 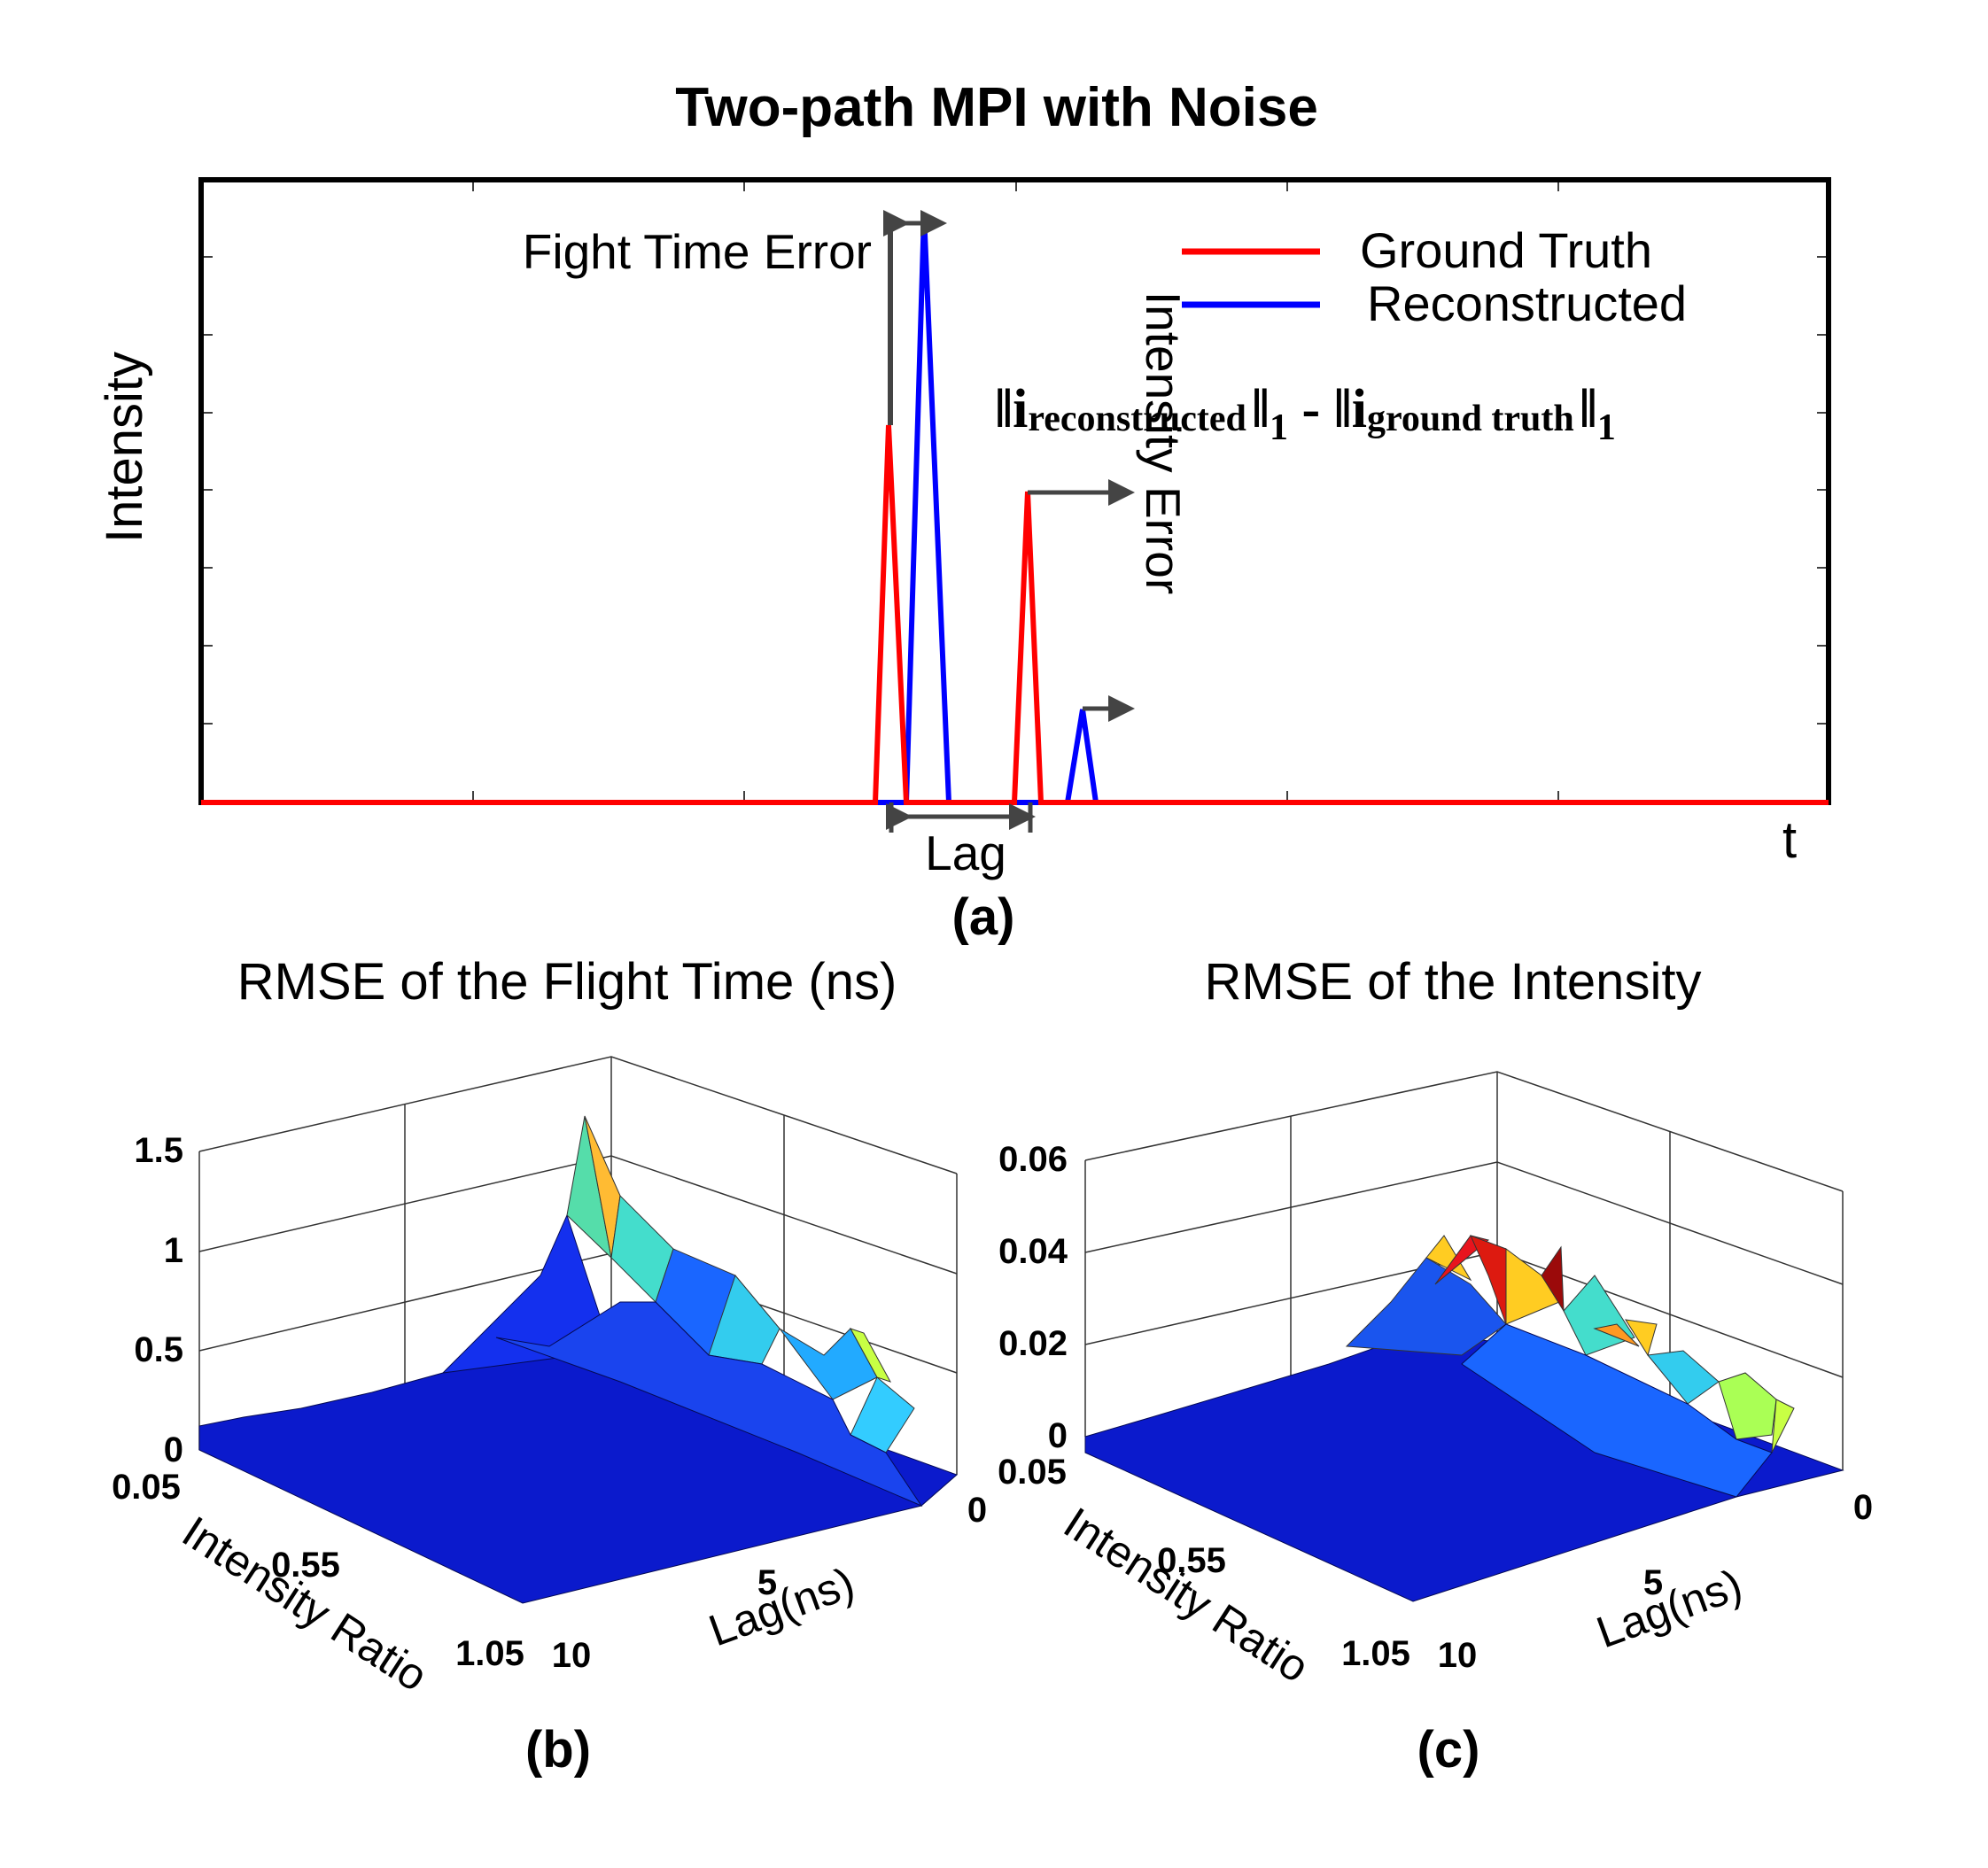 I want to click on panel-b-box, so click(x=578, y=1265).